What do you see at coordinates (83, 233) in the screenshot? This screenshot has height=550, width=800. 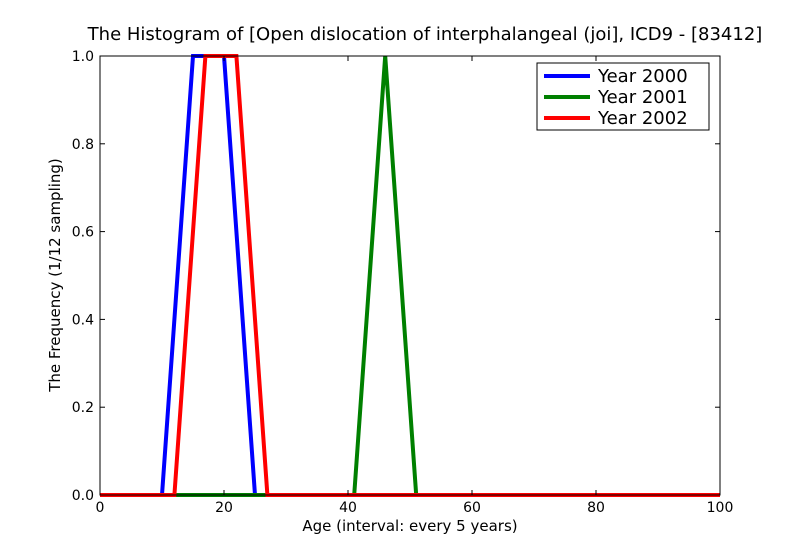 I see `y-tick-label: 0.6` at bounding box center [83, 233].